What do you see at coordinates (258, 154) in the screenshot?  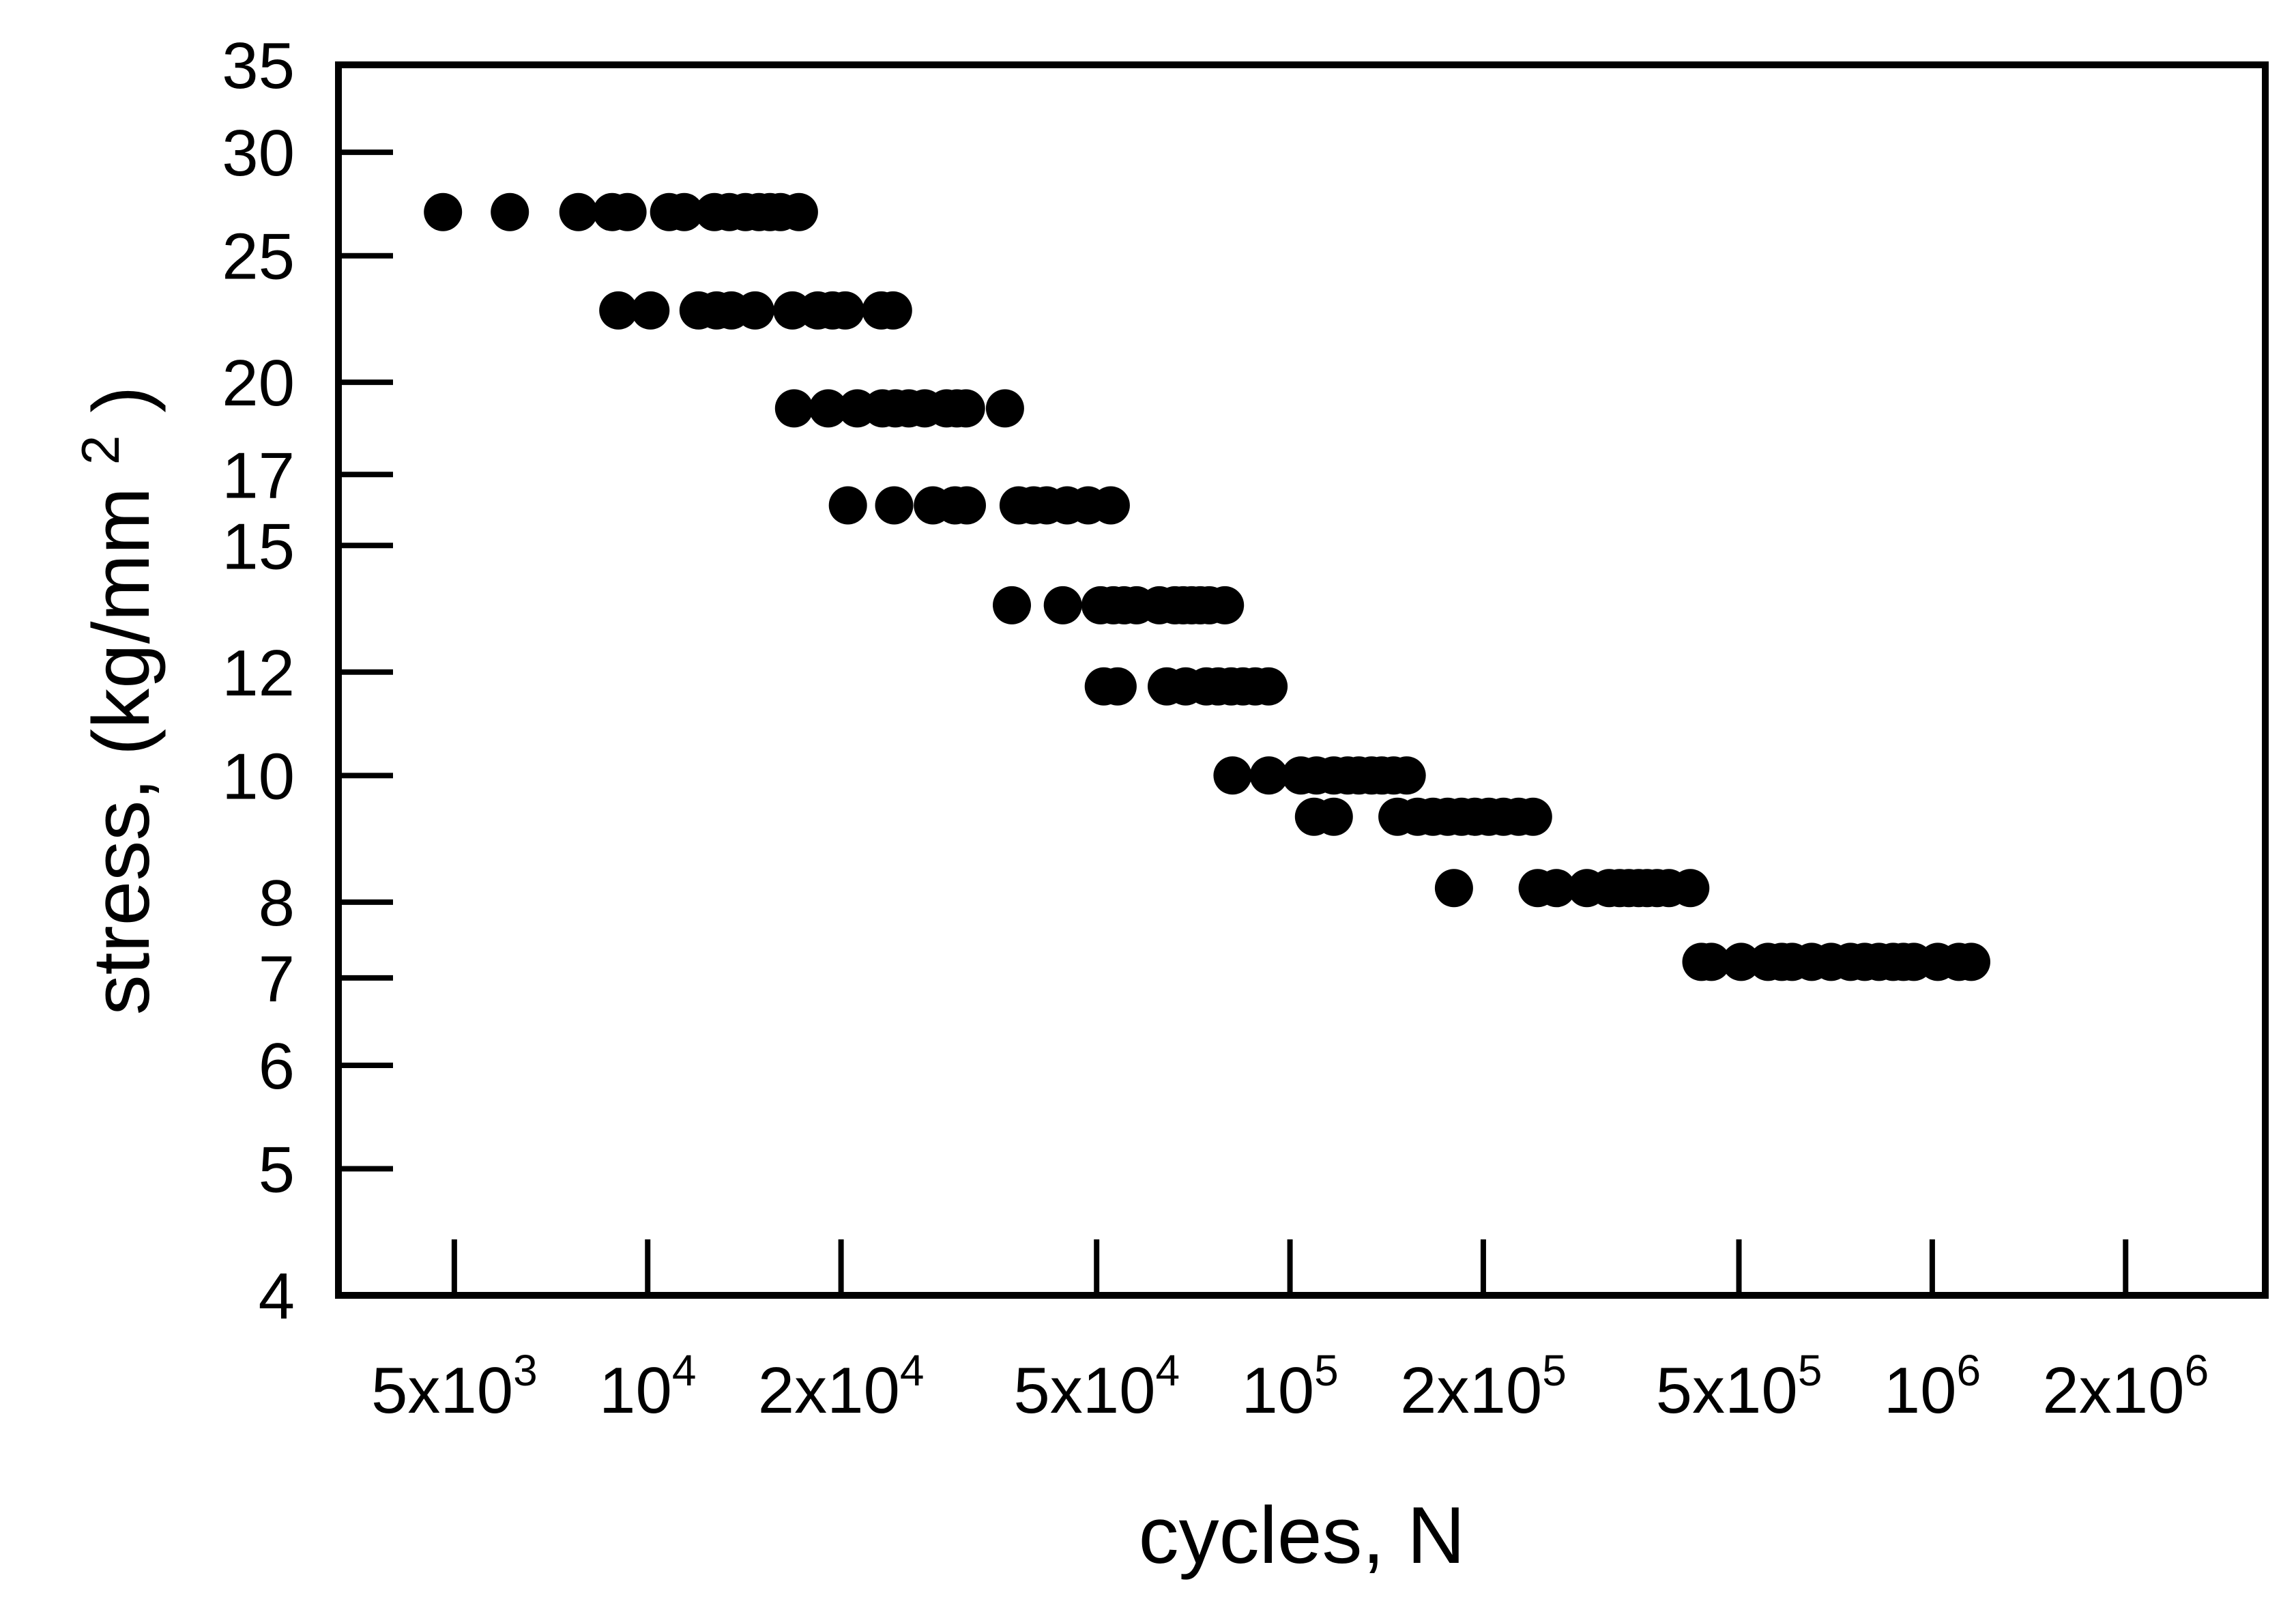 I see `y-tick-label: 30` at bounding box center [258, 154].